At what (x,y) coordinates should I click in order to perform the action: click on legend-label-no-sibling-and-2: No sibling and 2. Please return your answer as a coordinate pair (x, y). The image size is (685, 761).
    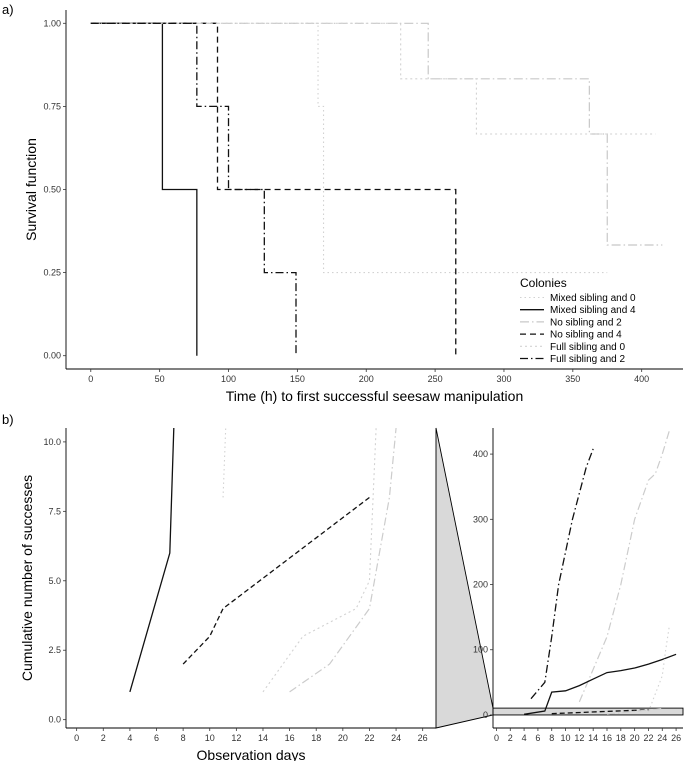
    Looking at the image, I should click on (586, 322).